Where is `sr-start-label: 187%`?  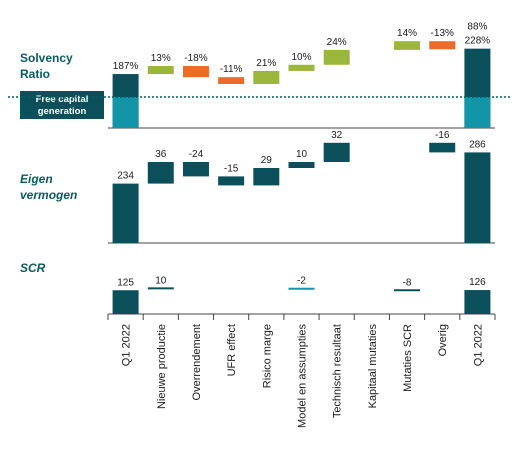 sr-start-label: 187% is located at coordinates (126, 66).